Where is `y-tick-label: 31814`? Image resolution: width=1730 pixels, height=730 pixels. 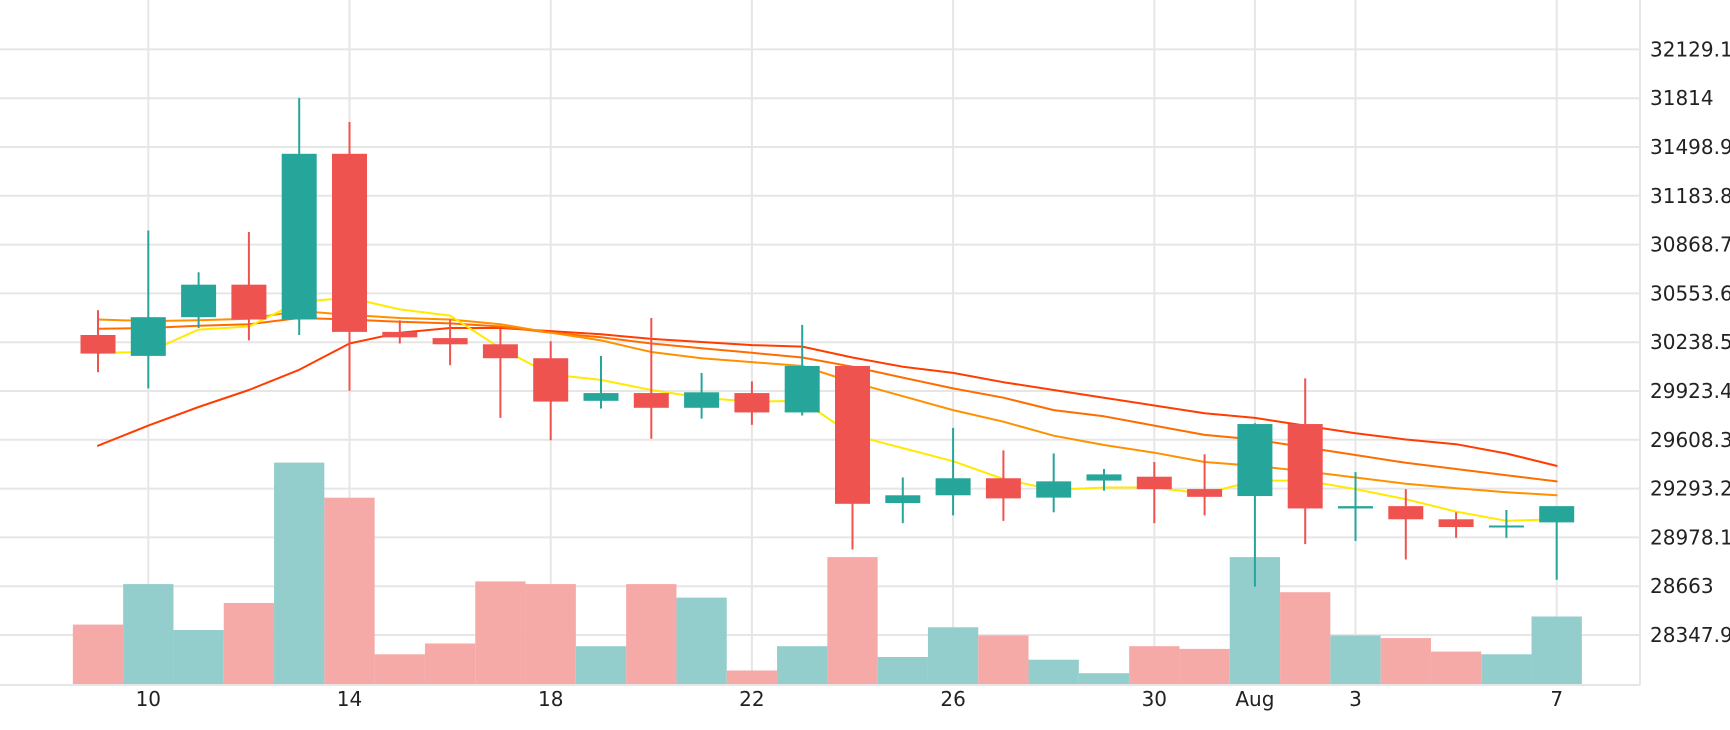 y-tick-label: 31814 is located at coordinates (1682, 98).